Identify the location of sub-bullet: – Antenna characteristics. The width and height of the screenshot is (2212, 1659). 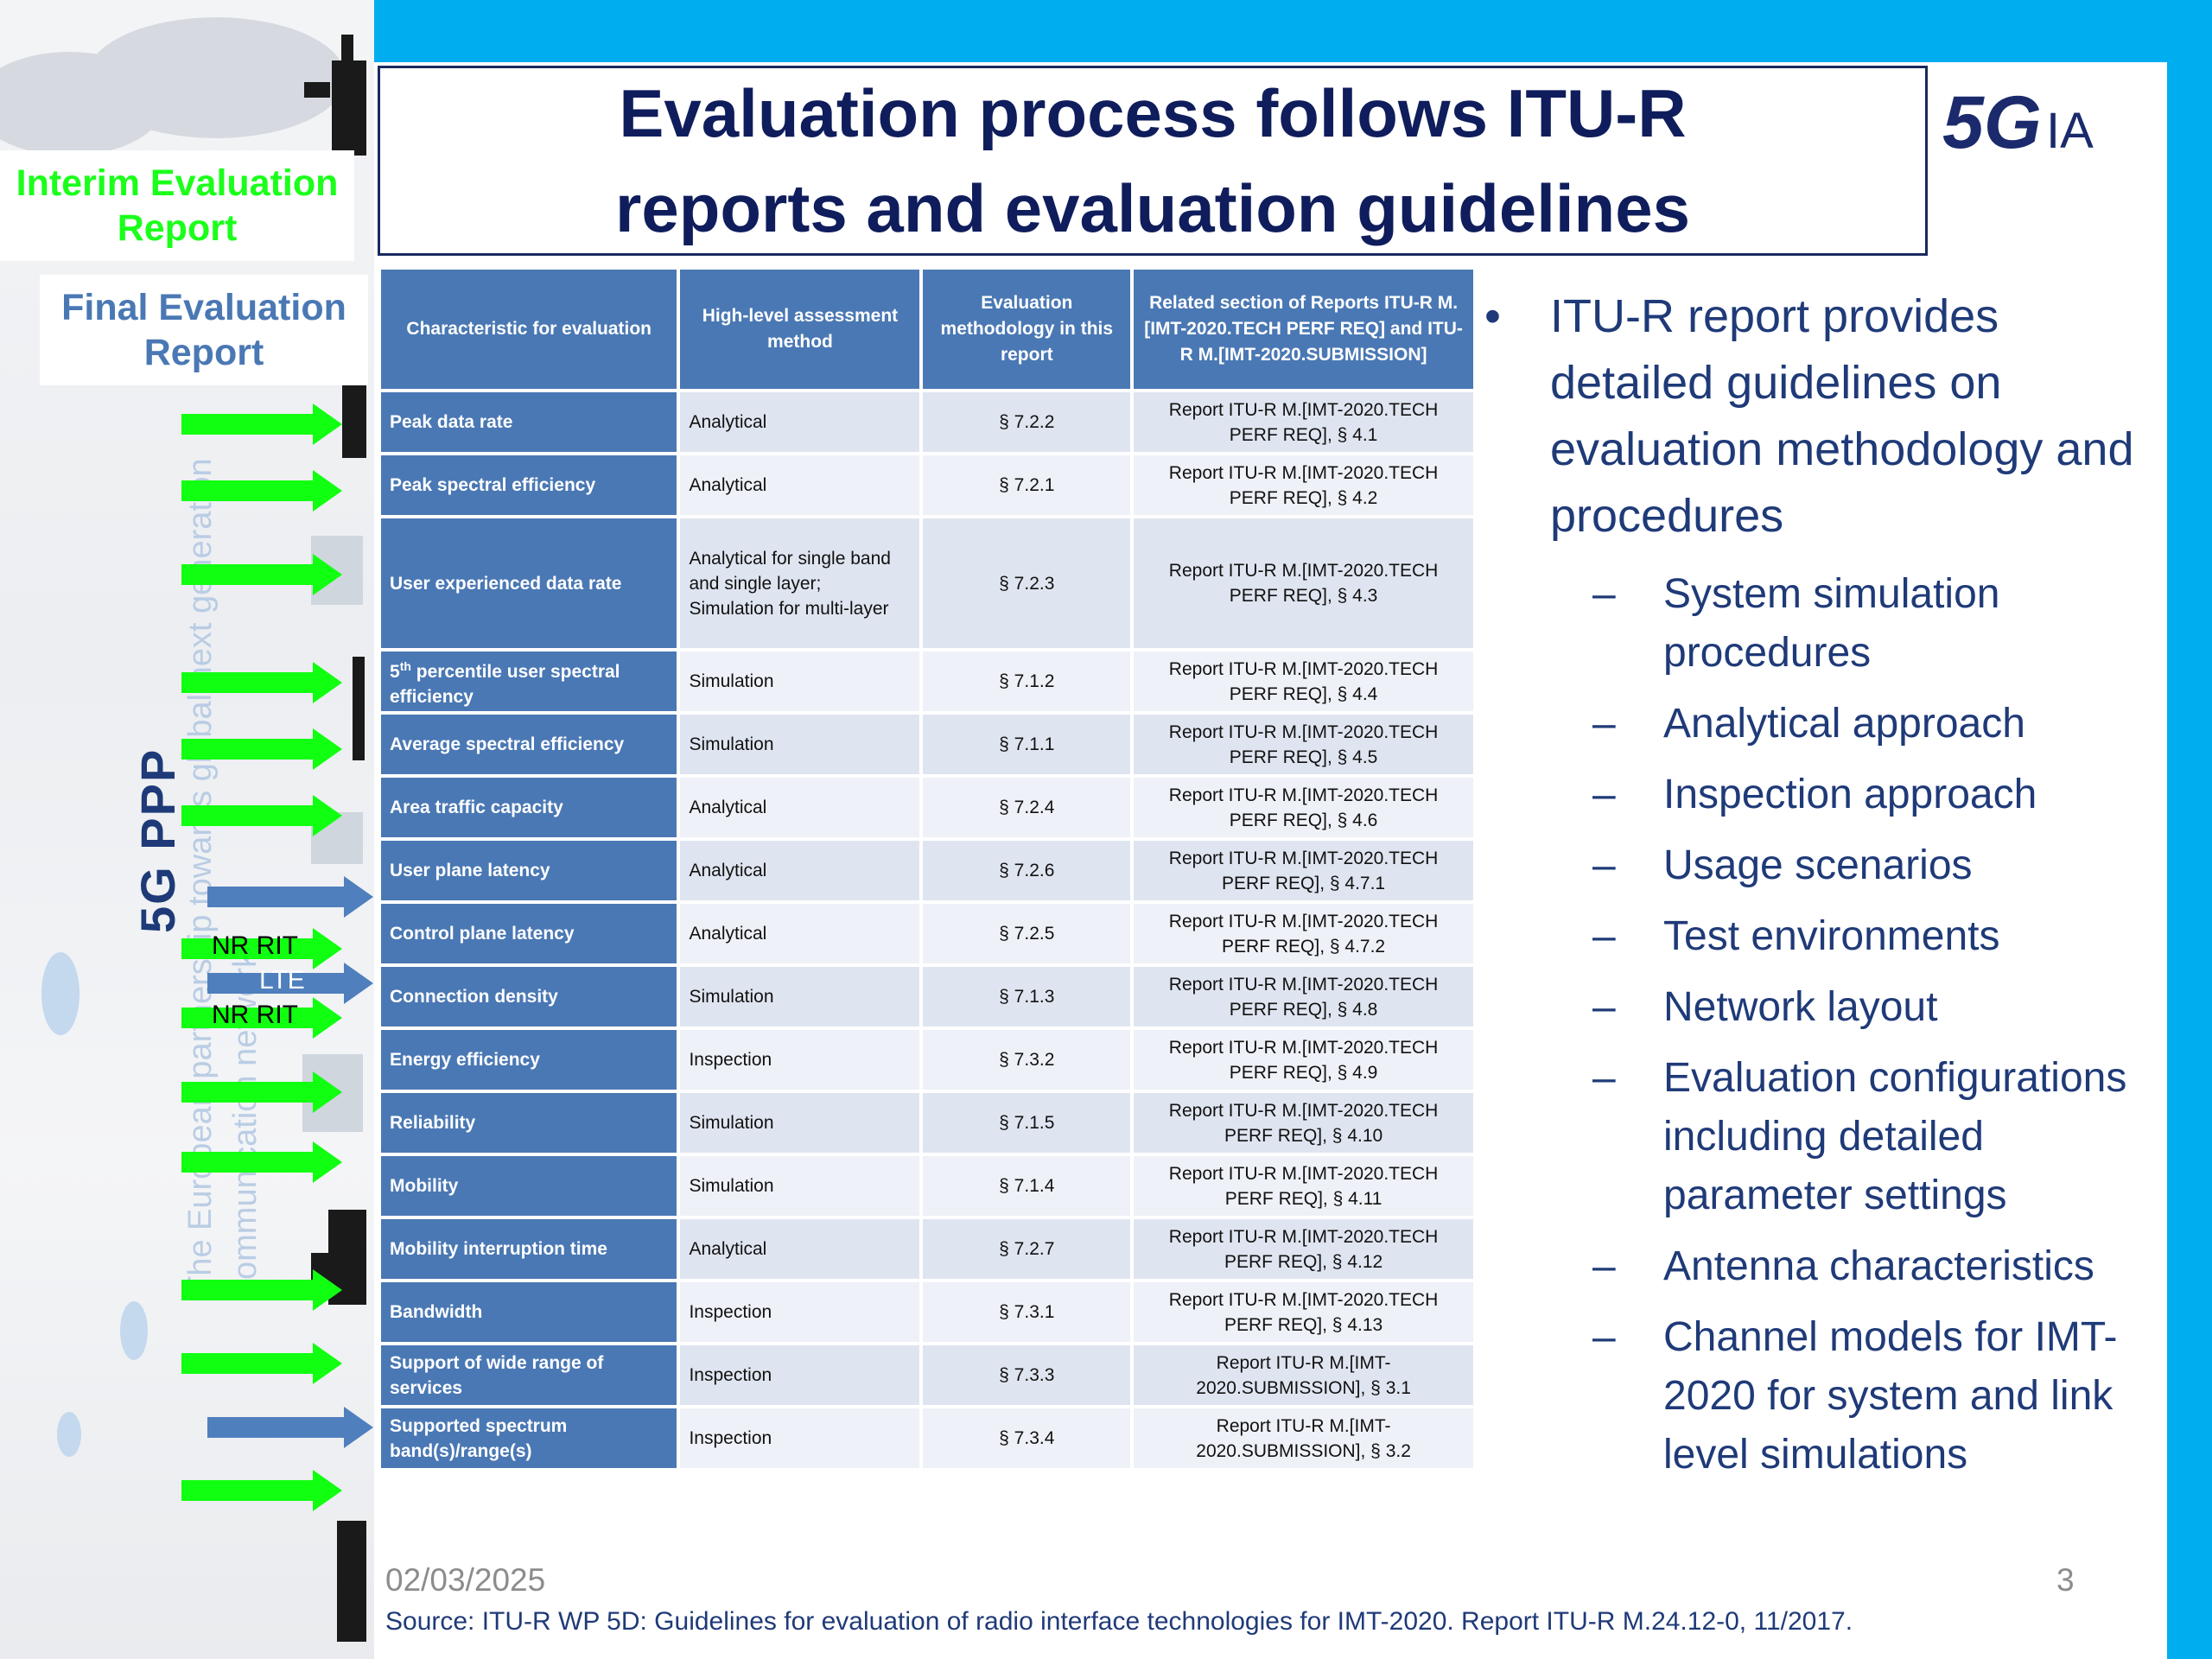
(1825, 1266).